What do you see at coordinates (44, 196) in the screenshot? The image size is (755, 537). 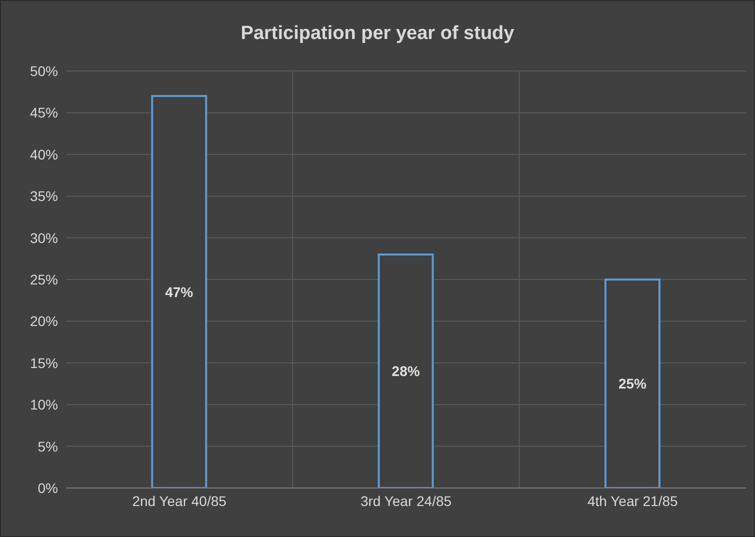 I see `y-tick-label: 35%` at bounding box center [44, 196].